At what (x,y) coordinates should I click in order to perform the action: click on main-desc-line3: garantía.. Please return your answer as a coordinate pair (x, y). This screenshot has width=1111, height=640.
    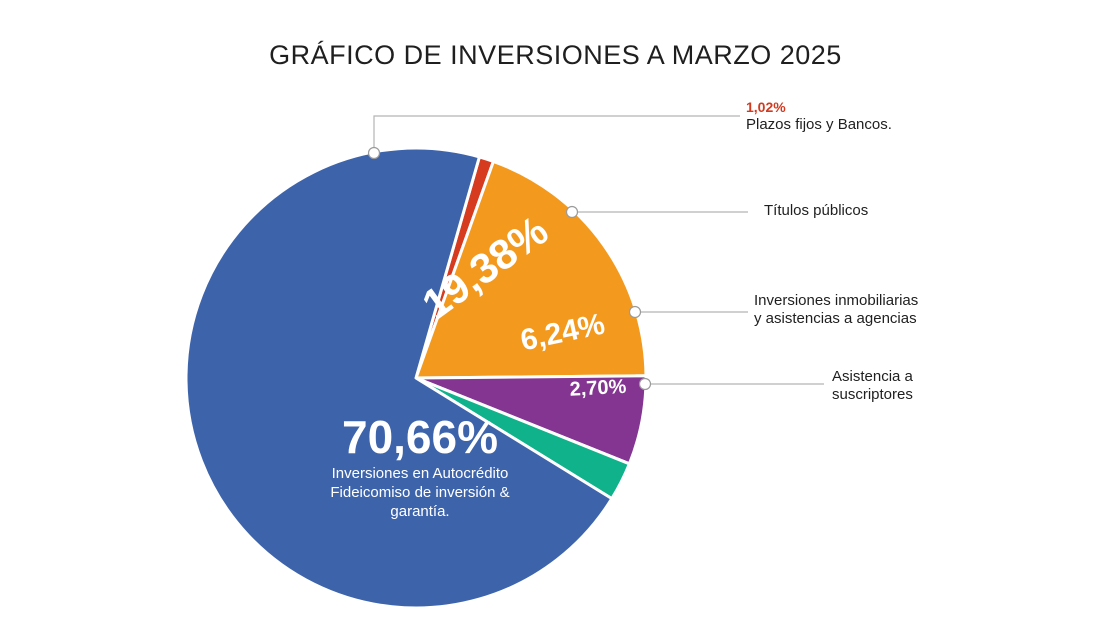
    Looking at the image, I should click on (420, 511).